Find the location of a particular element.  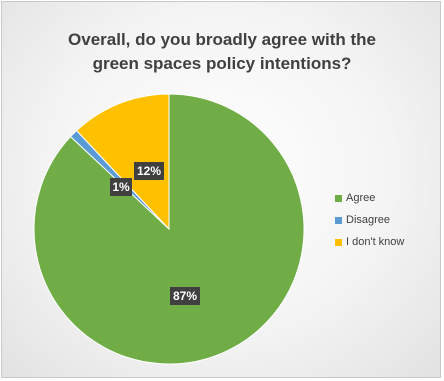

data-label-i-don-t-know: 12% is located at coordinates (149, 171).